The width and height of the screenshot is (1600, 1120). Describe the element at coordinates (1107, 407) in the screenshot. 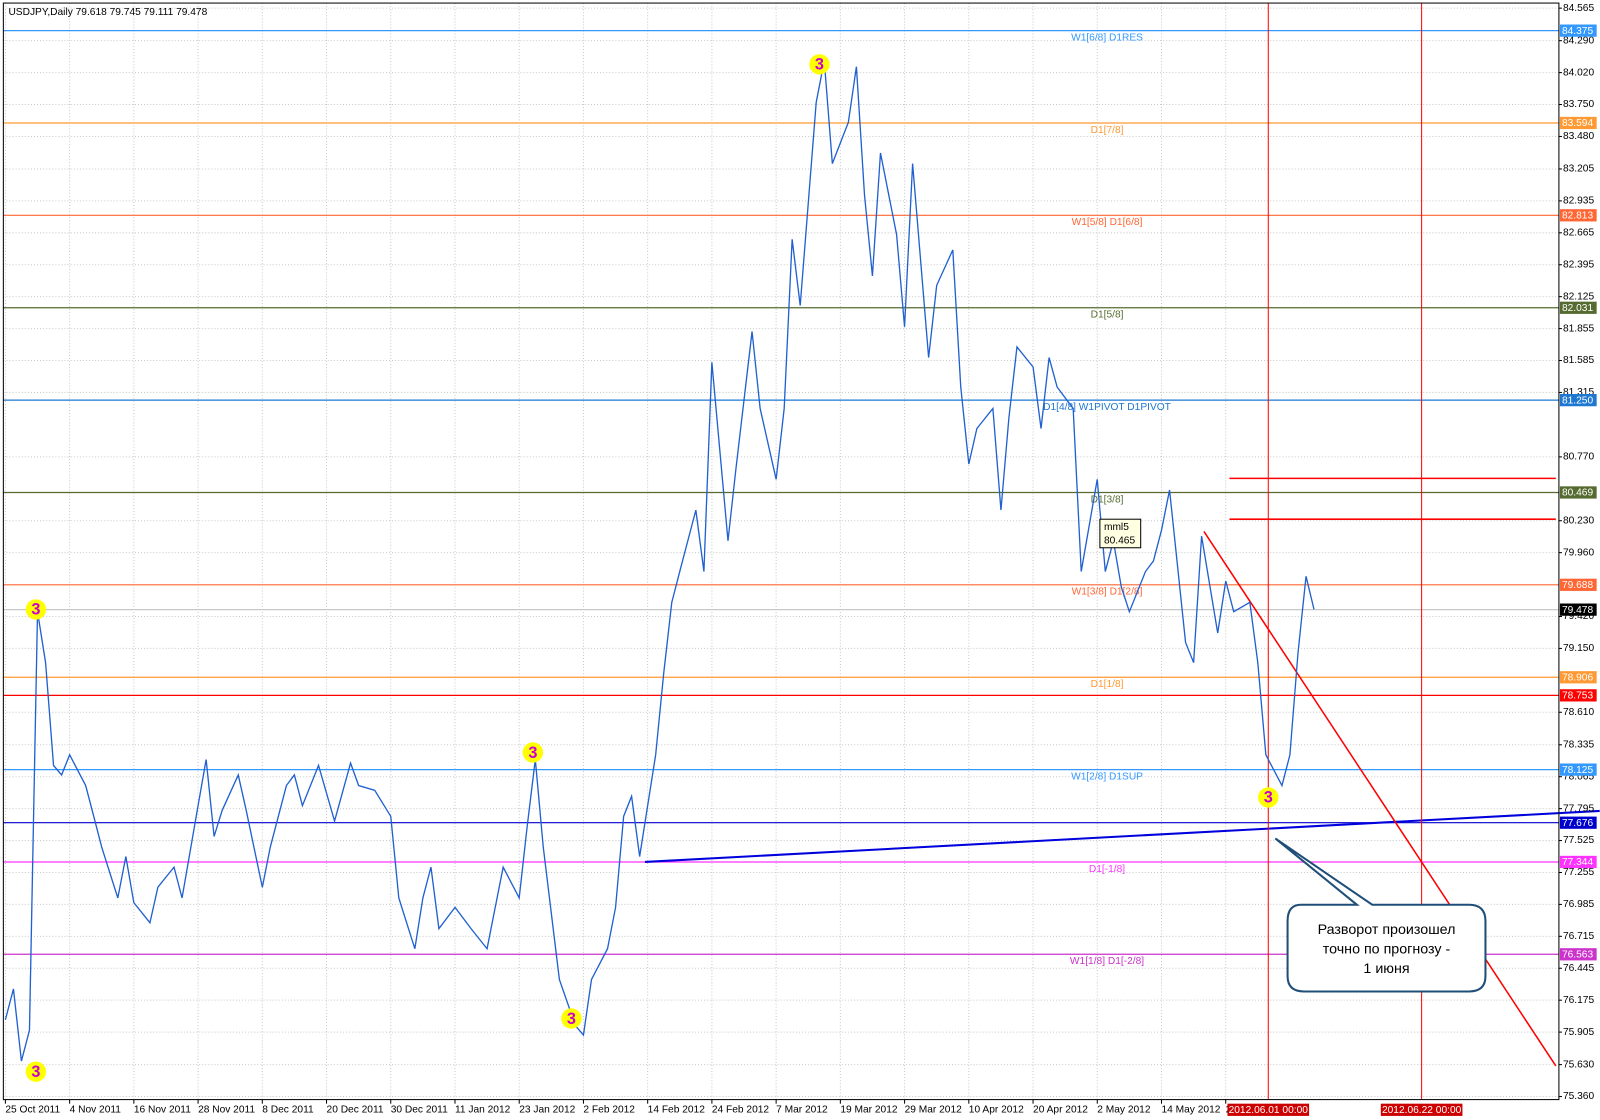

I see `level-label: D1[4/8] W1PIVOT D1PIVOT` at that location.